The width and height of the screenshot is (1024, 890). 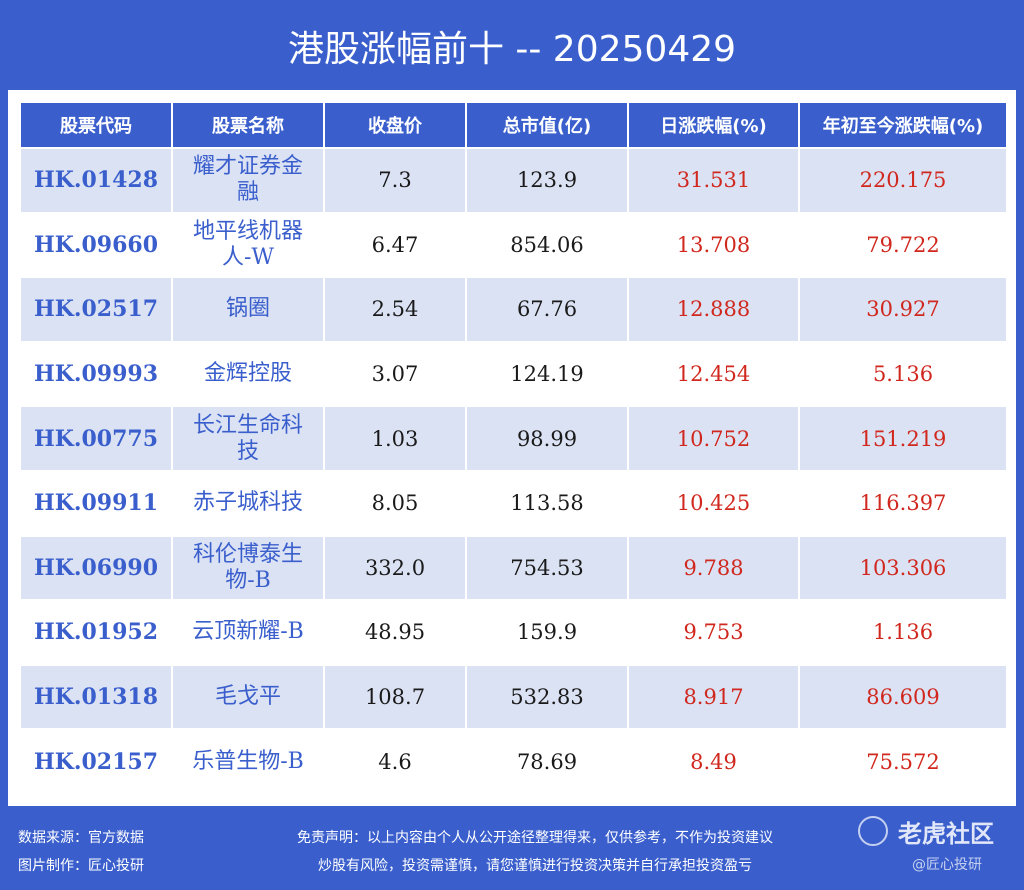 I want to click on cell-daily-change: 31.531, so click(x=713, y=180).